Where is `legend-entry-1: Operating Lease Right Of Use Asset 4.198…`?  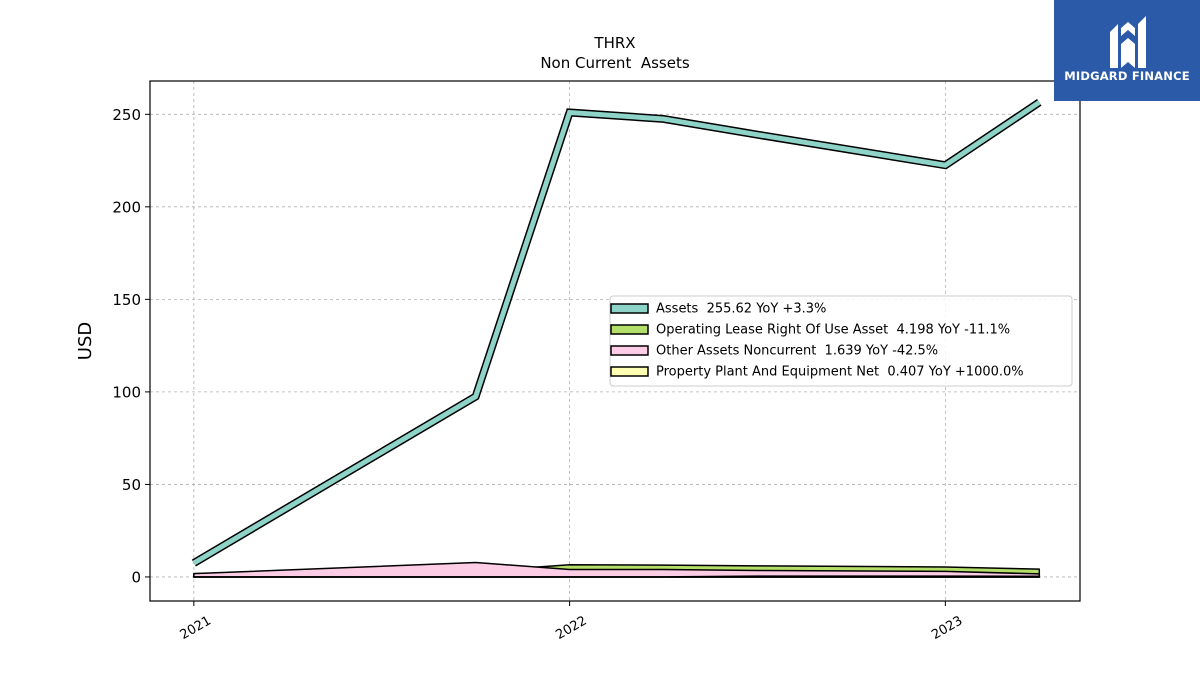
legend-entry-1: Operating Lease Right Of Use Asset 4.198… is located at coordinates (833, 330).